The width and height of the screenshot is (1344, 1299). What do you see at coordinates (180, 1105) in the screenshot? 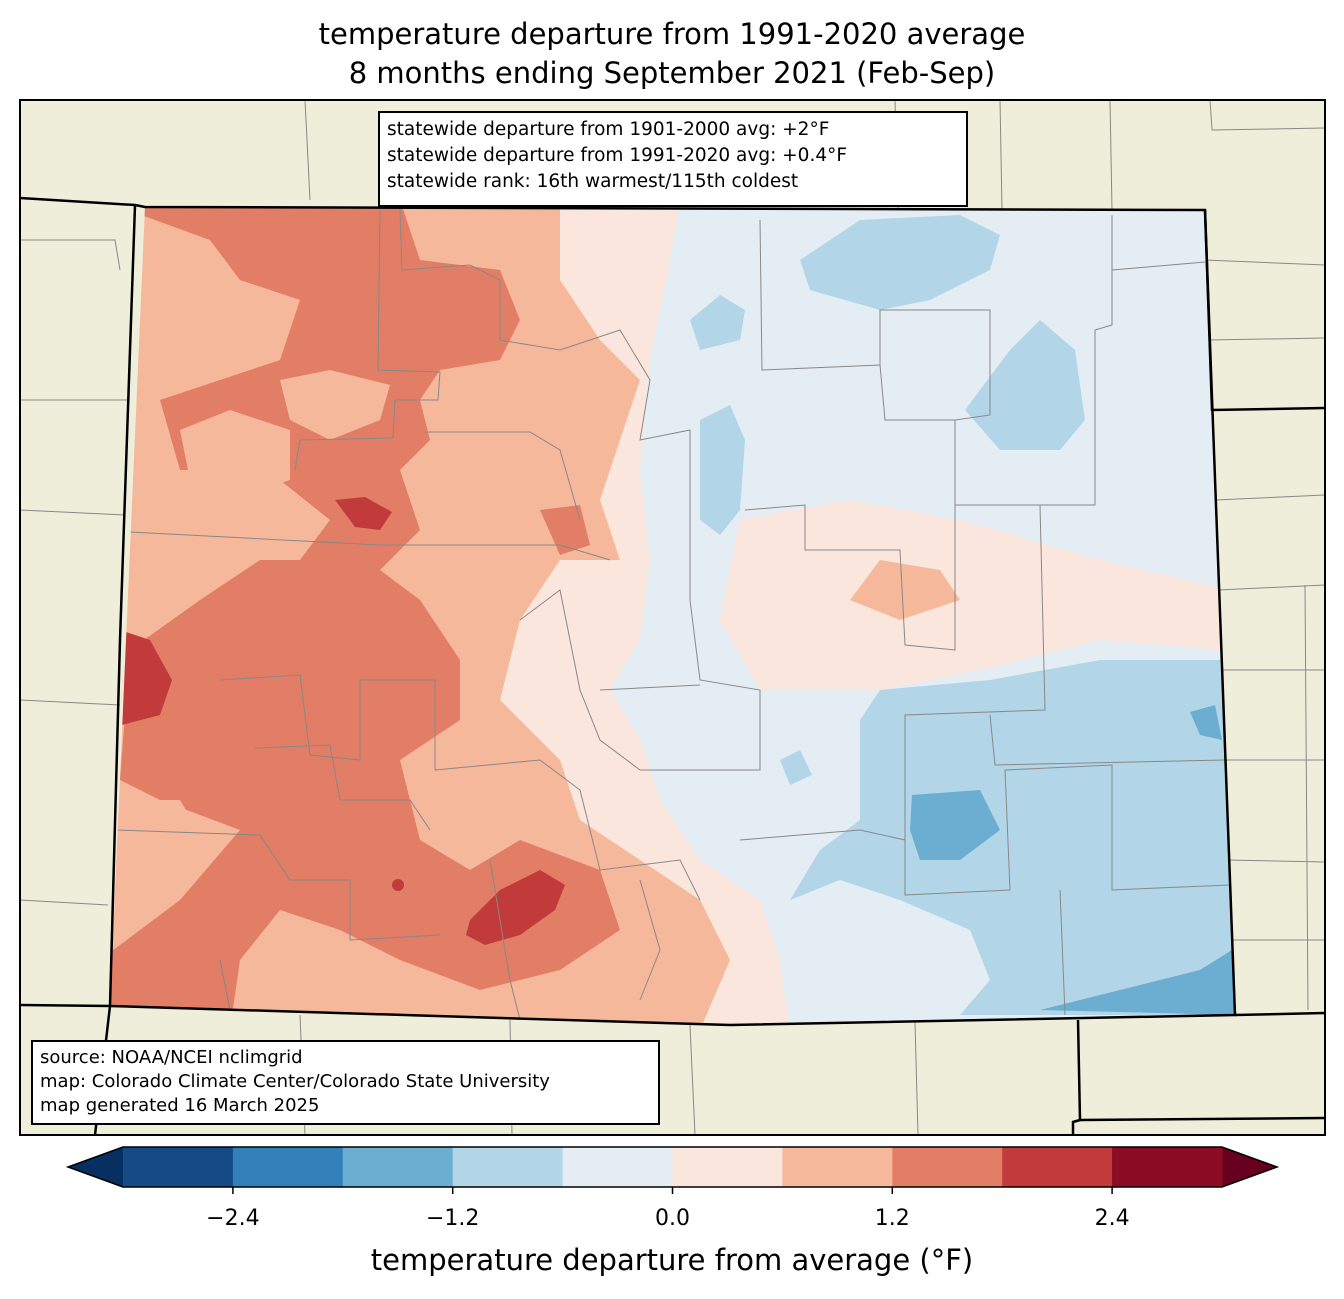
I see `map-generated-line: map generated 16 March 2025` at bounding box center [180, 1105].